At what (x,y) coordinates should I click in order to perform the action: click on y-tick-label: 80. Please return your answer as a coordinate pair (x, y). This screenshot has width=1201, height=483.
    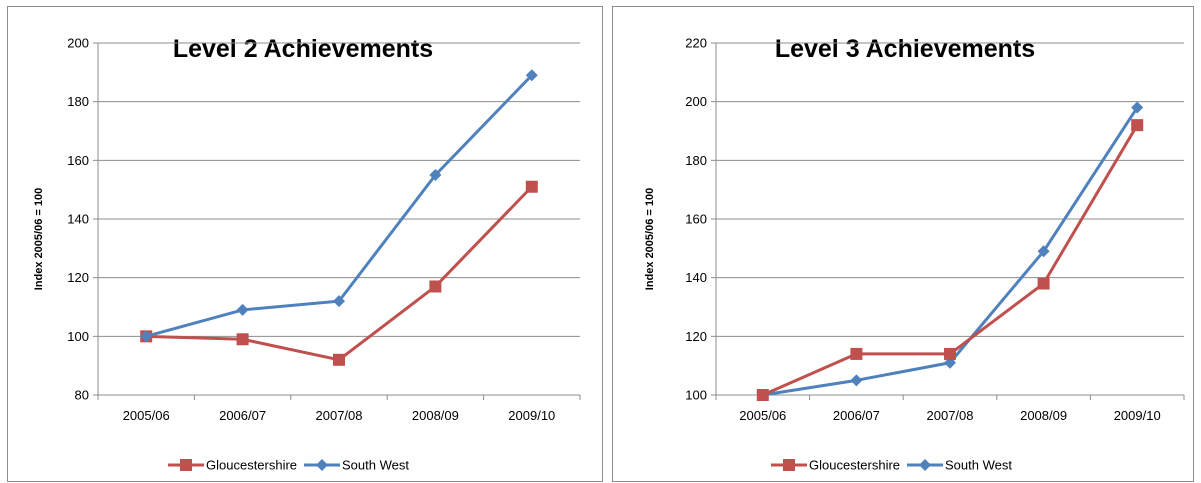
    Looking at the image, I should click on (82, 395).